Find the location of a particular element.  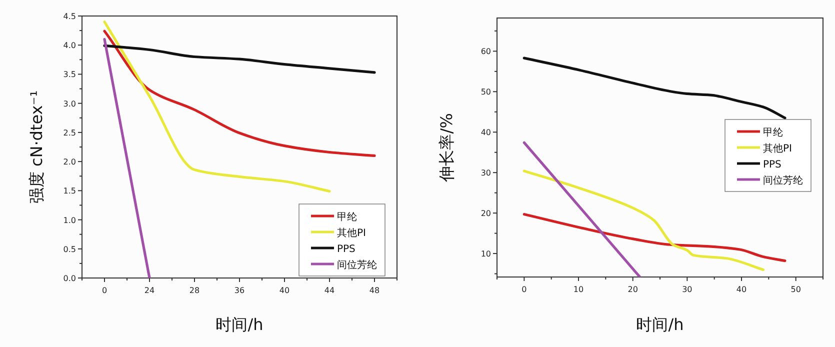

y-tick-label: 20 is located at coordinates (485, 213).